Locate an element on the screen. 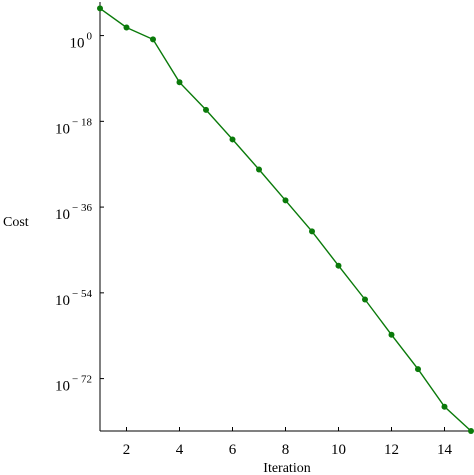 The image size is (474, 475). x-tick-label: 6 is located at coordinates (233, 450).